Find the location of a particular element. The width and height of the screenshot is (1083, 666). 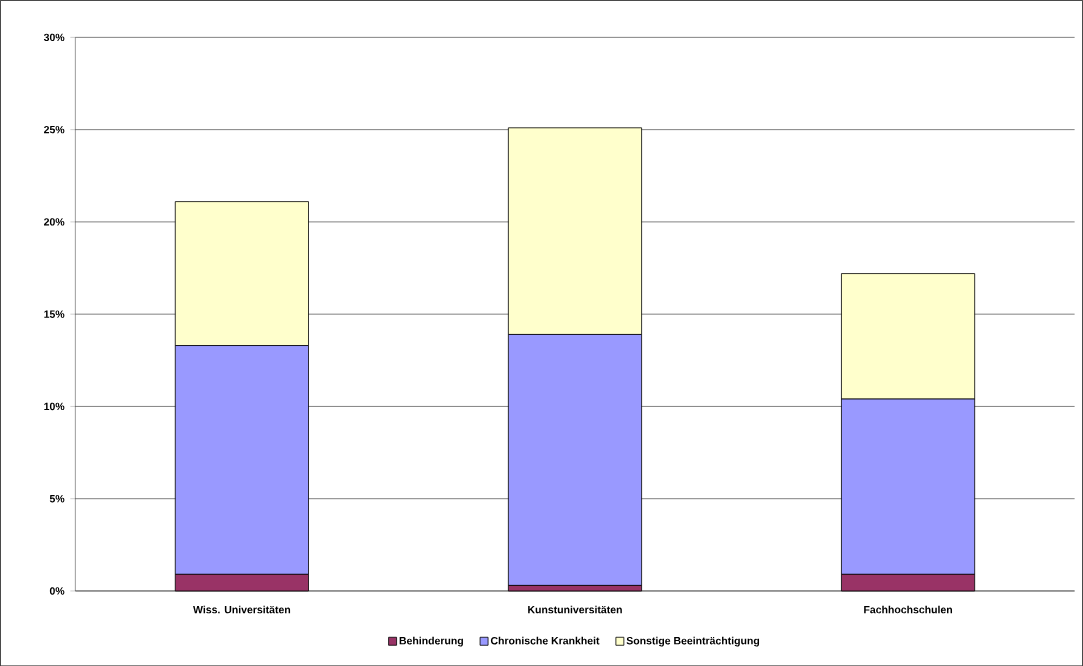

y-tick-label: 10% is located at coordinates (54, 406).